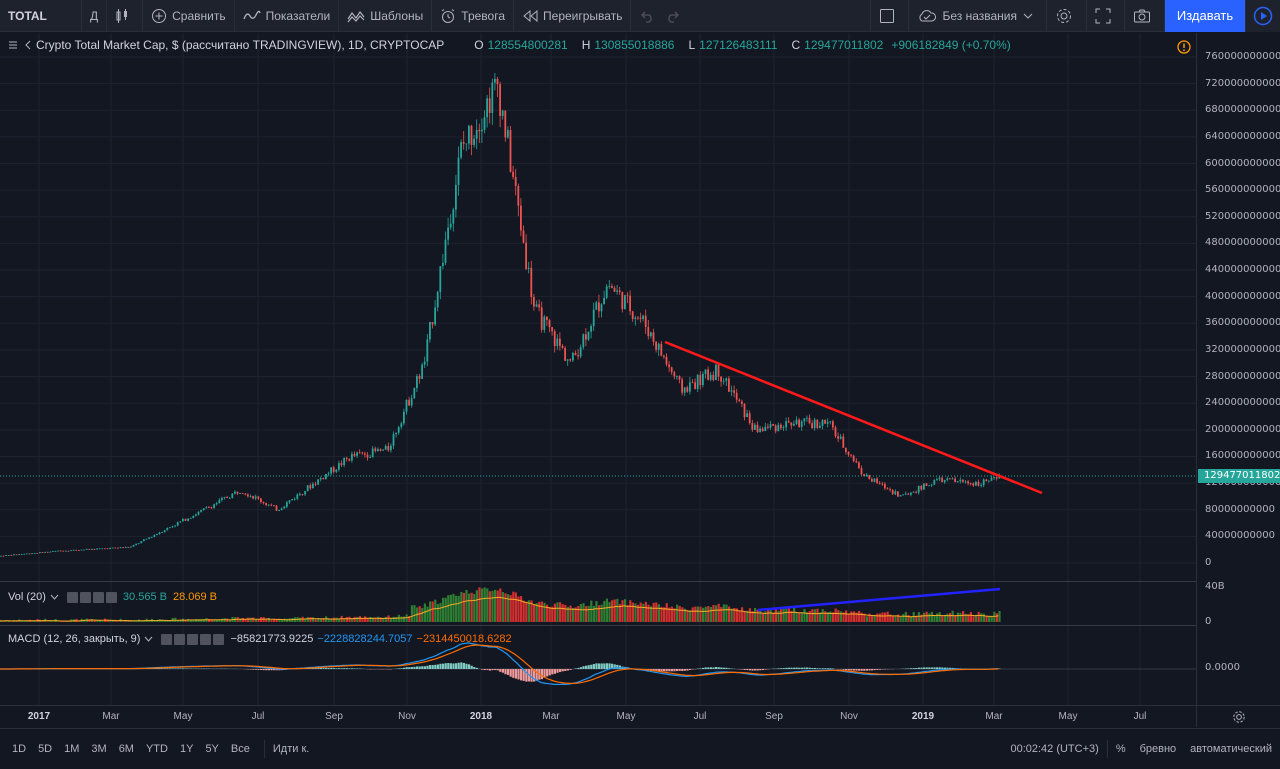 The height and width of the screenshot is (769, 1280). What do you see at coordinates (1205, 16) in the screenshot?
I see `publish-button: Издавать` at bounding box center [1205, 16].